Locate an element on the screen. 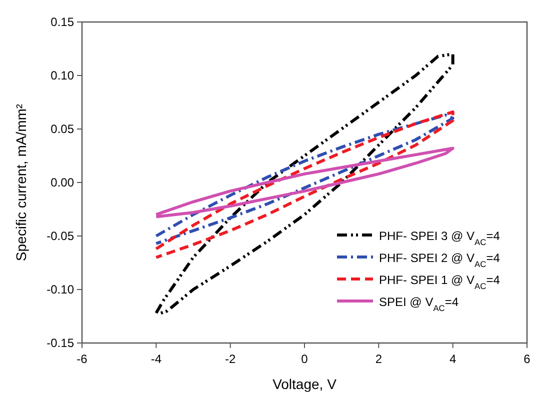 The width and height of the screenshot is (543, 403). x-tick-label: -6 is located at coordinates (82, 359).